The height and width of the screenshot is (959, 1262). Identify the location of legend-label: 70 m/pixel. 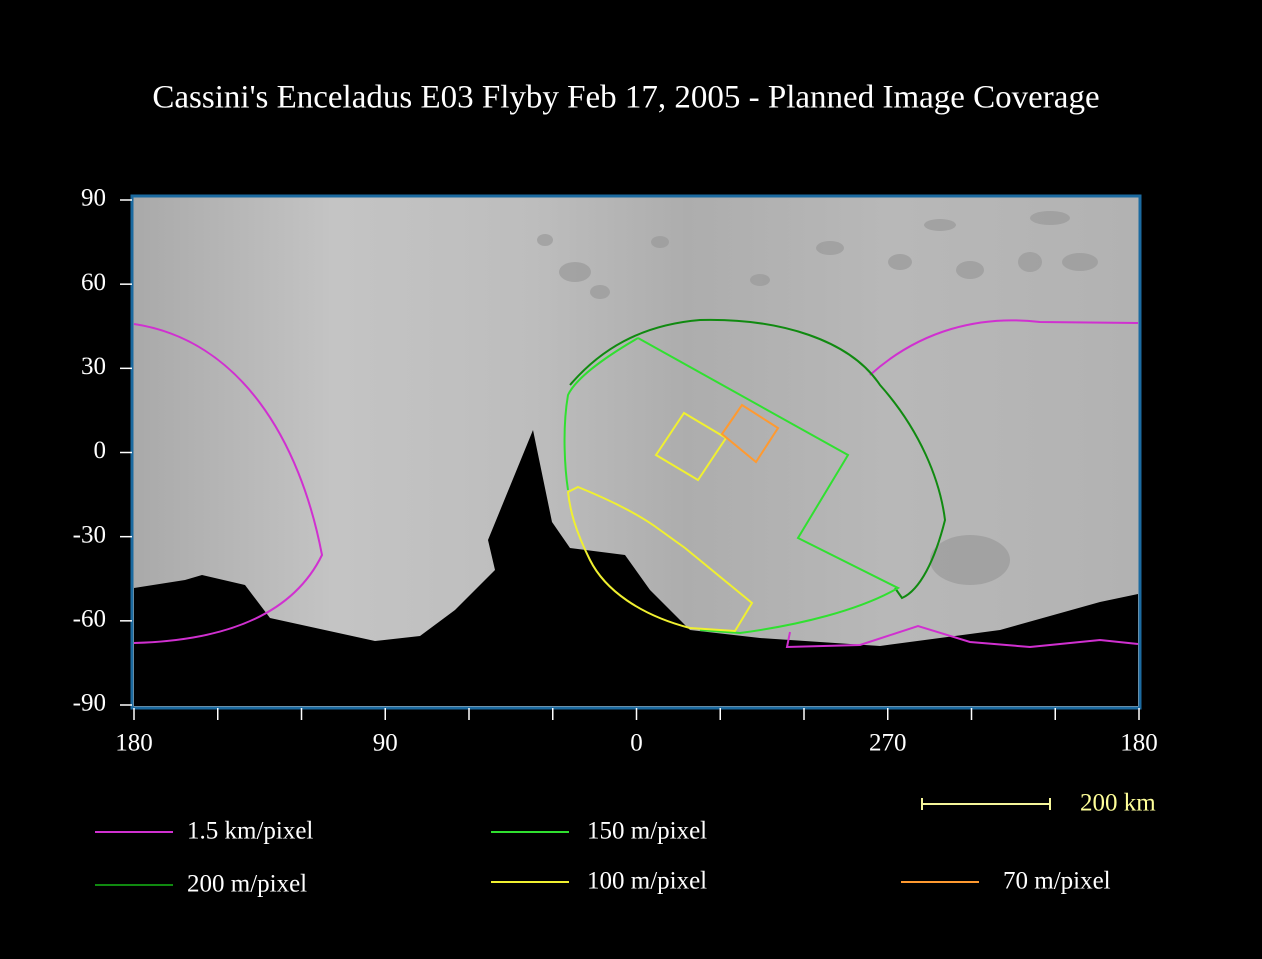
(1057, 881).